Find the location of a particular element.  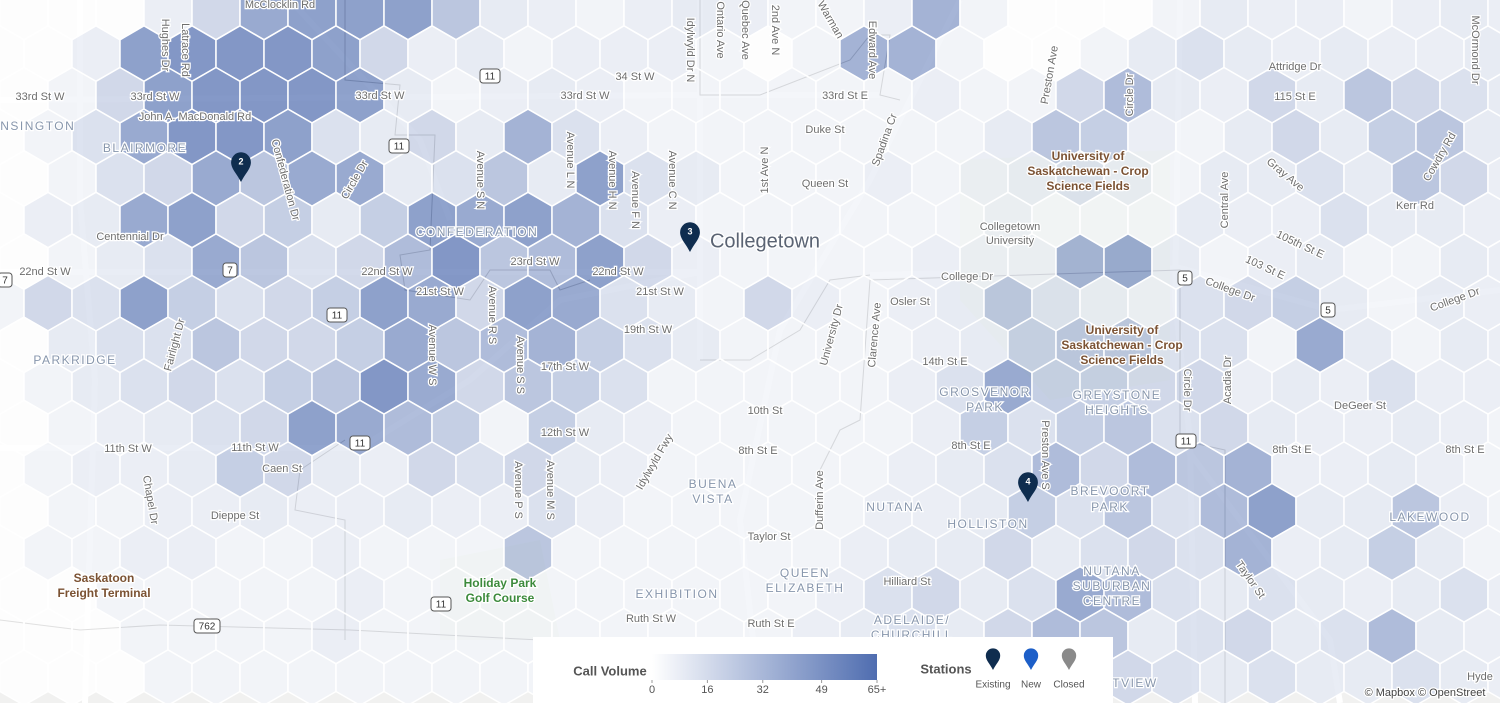

map-label: ADELAIDE/ is located at coordinates (912, 620).